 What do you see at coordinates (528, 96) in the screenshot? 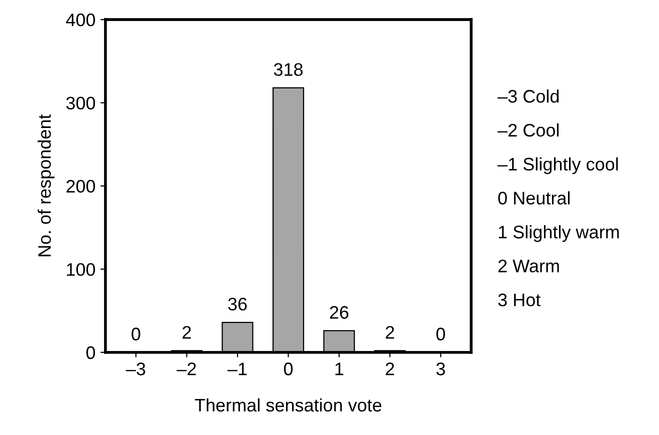
I see `text: –3 Cold` at bounding box center [528, 96].